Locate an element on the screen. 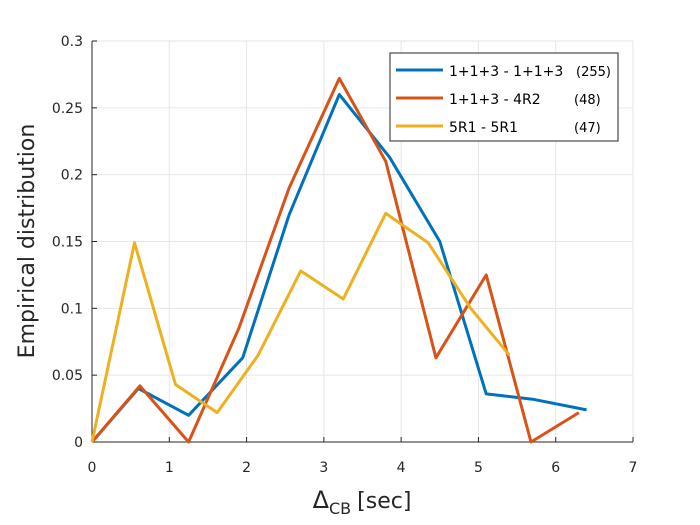 The height and width of the screenshot is (525, 700). x-axis-label-subscript: CB is located at coordinates (340, 508).